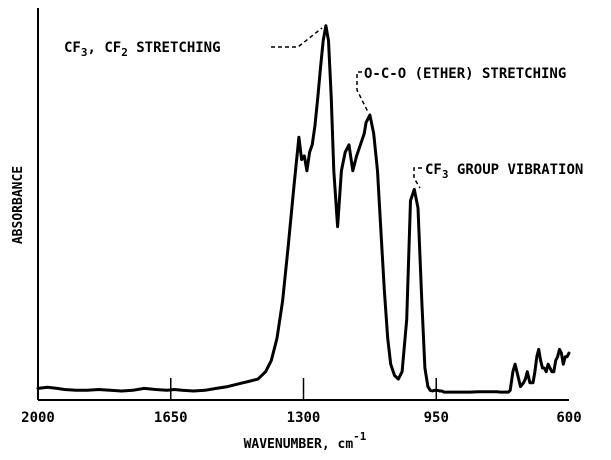 Image resolution: width=611 pixels, height=460 pixels. I want to click on annotation-ether: O-C-O (ETHER) STRETCHING, so click(461, 89).